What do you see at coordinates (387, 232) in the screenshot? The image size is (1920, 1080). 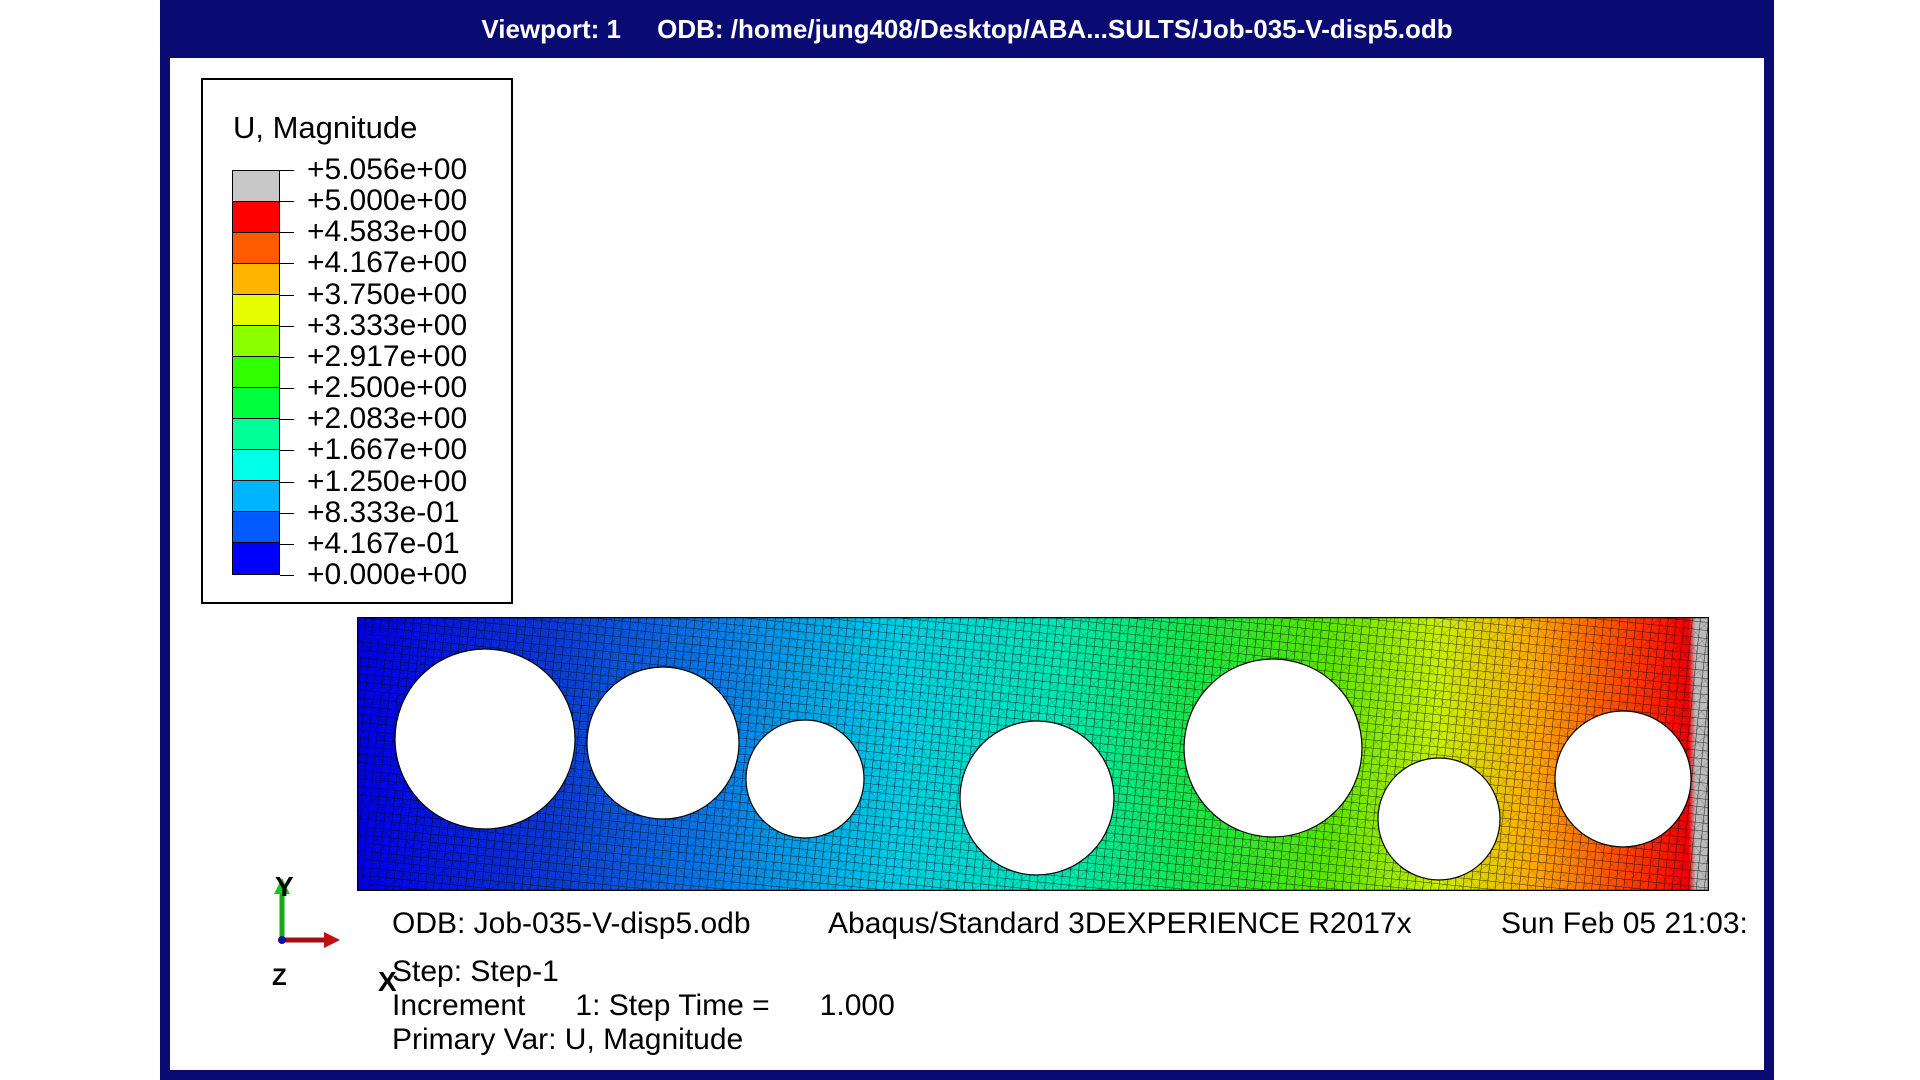 I see `legend-value-label: +4.583e+00` at bounding box center [387, 232].